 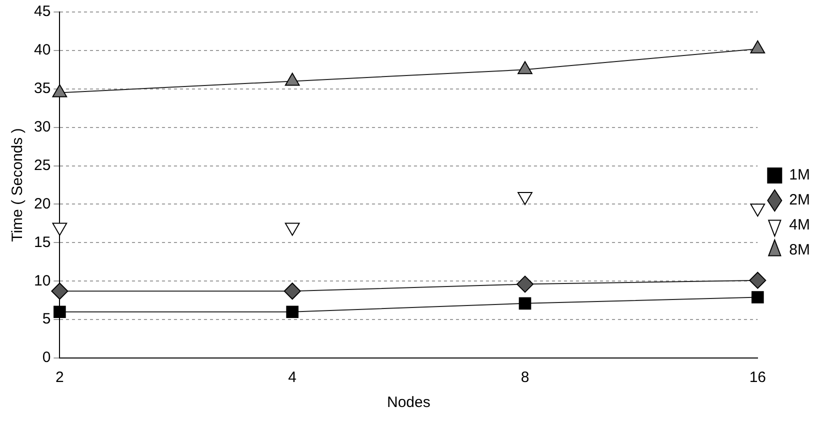 What do you see at coordinates (42, 127) in the screenshot?
I see `y-tick-label: 30` at bounding box center [42, 127].